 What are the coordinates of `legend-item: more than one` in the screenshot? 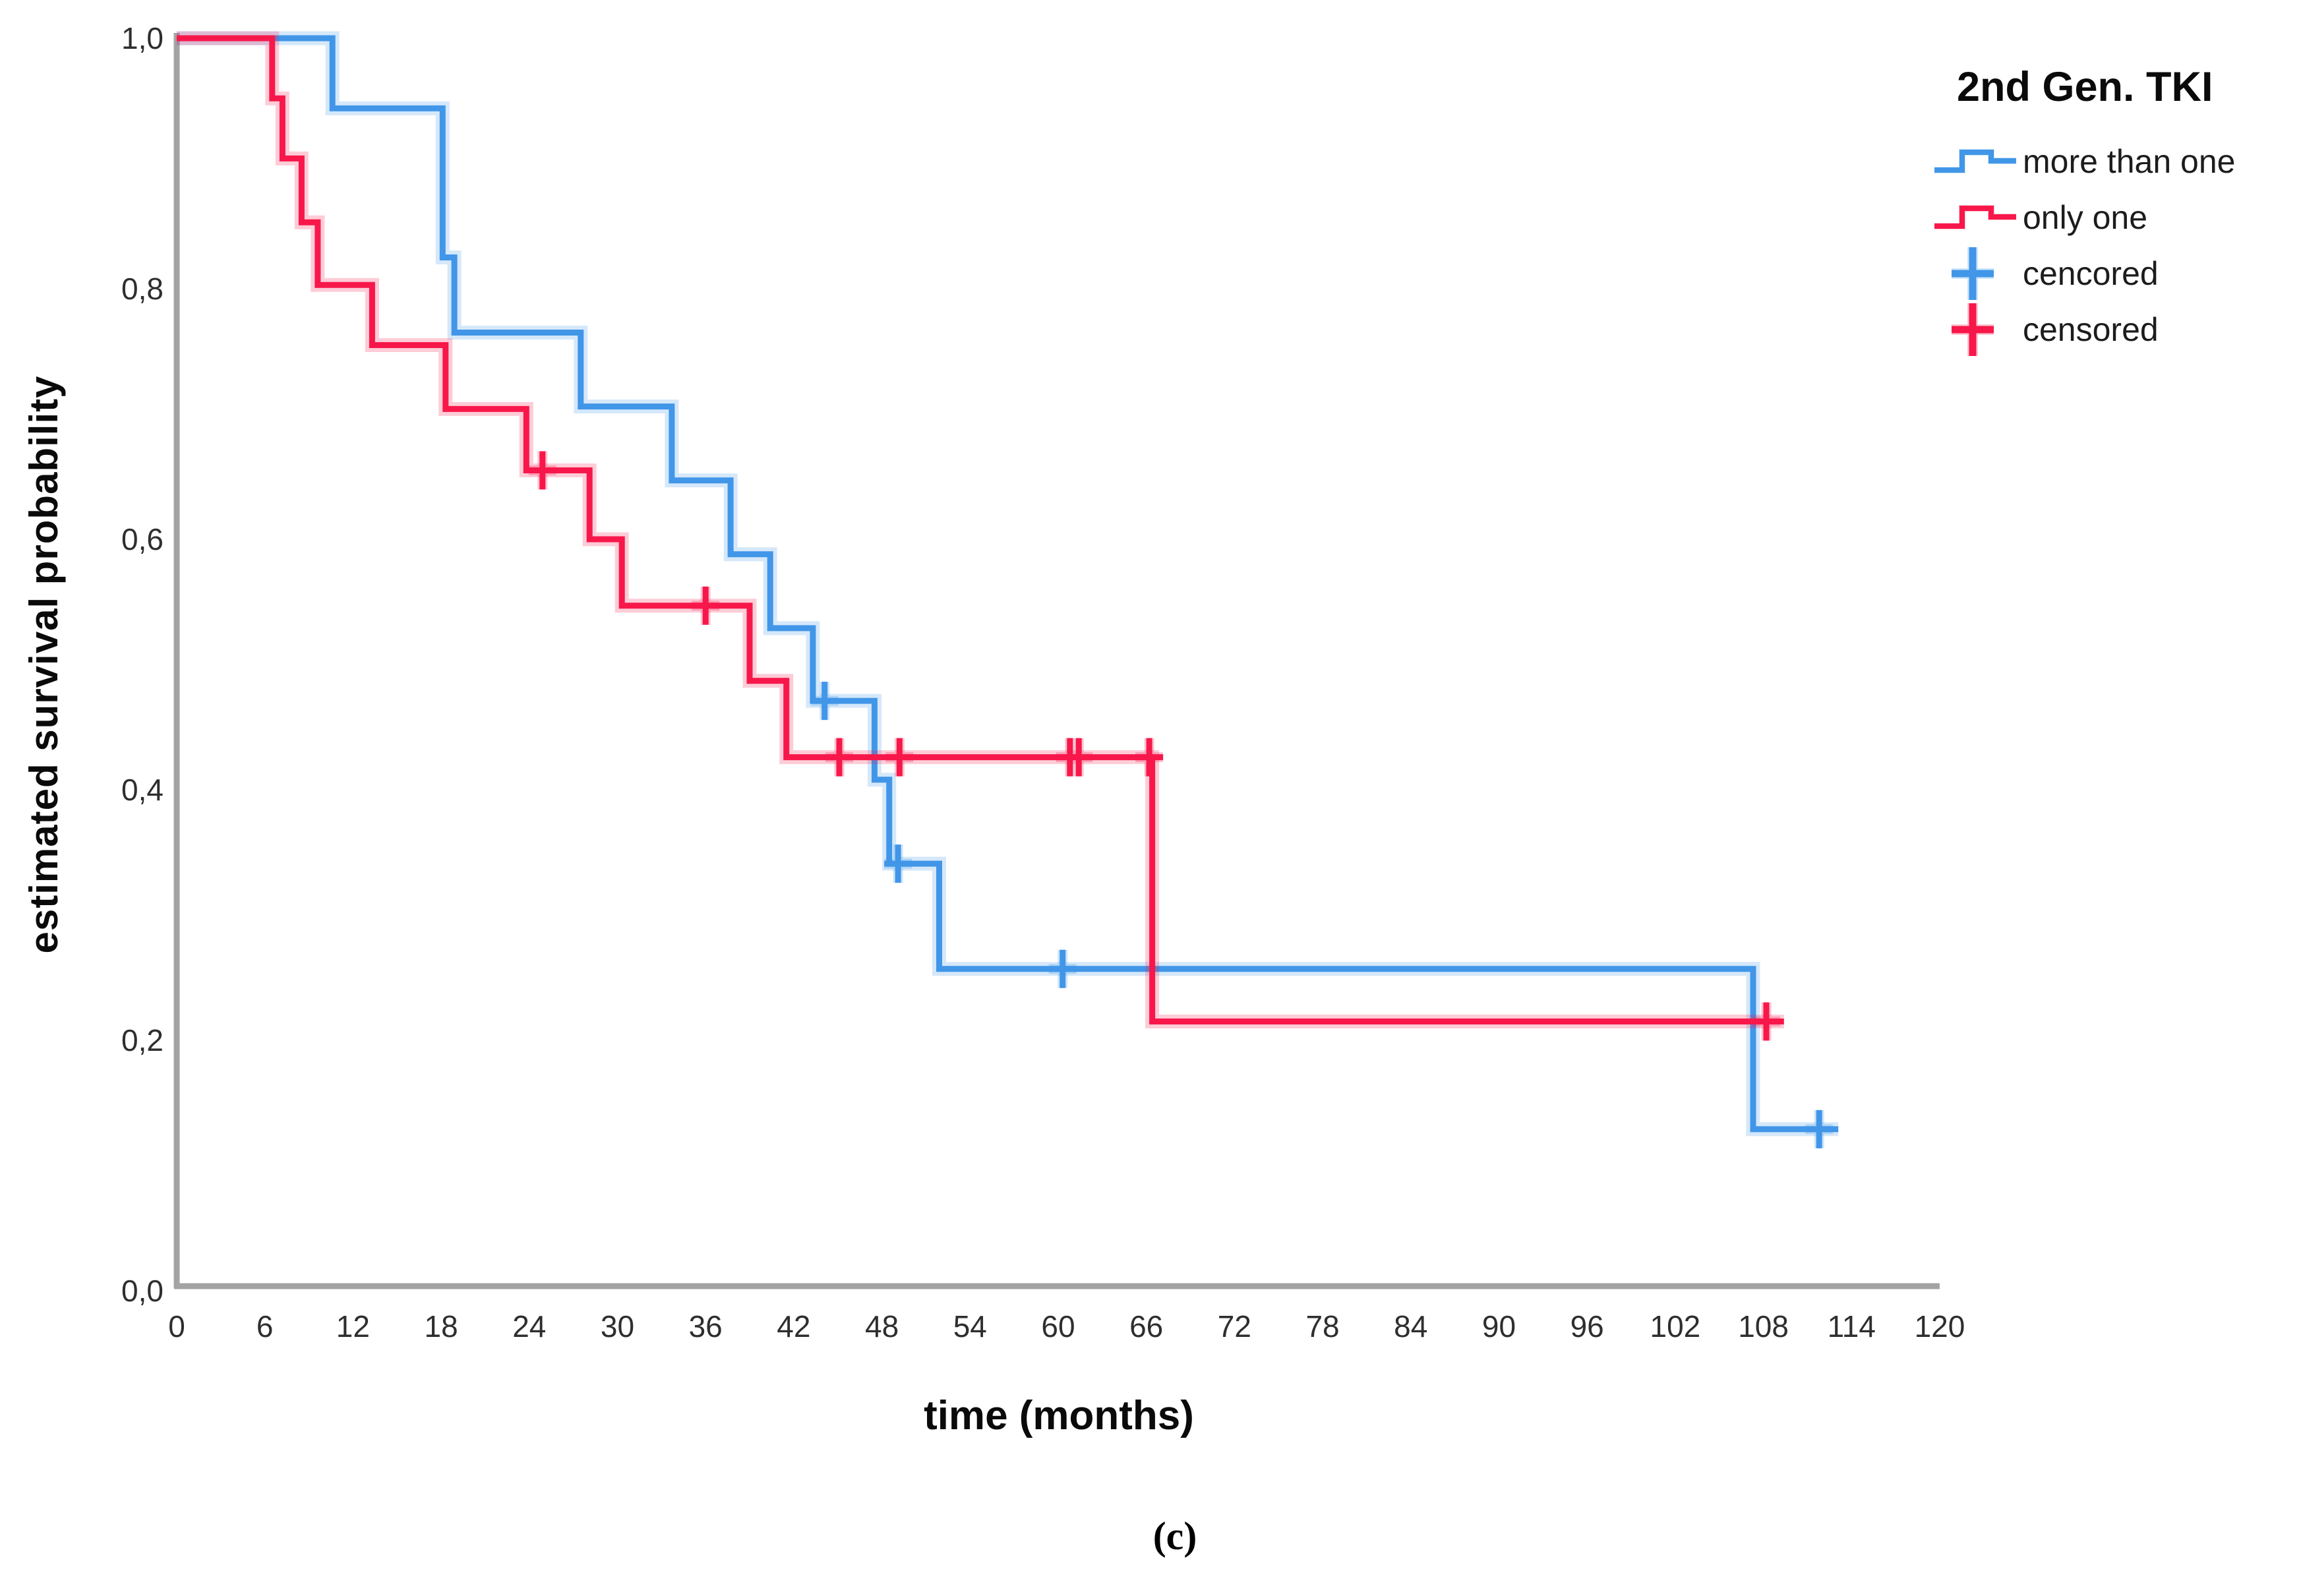 It's located at (2116, 161).